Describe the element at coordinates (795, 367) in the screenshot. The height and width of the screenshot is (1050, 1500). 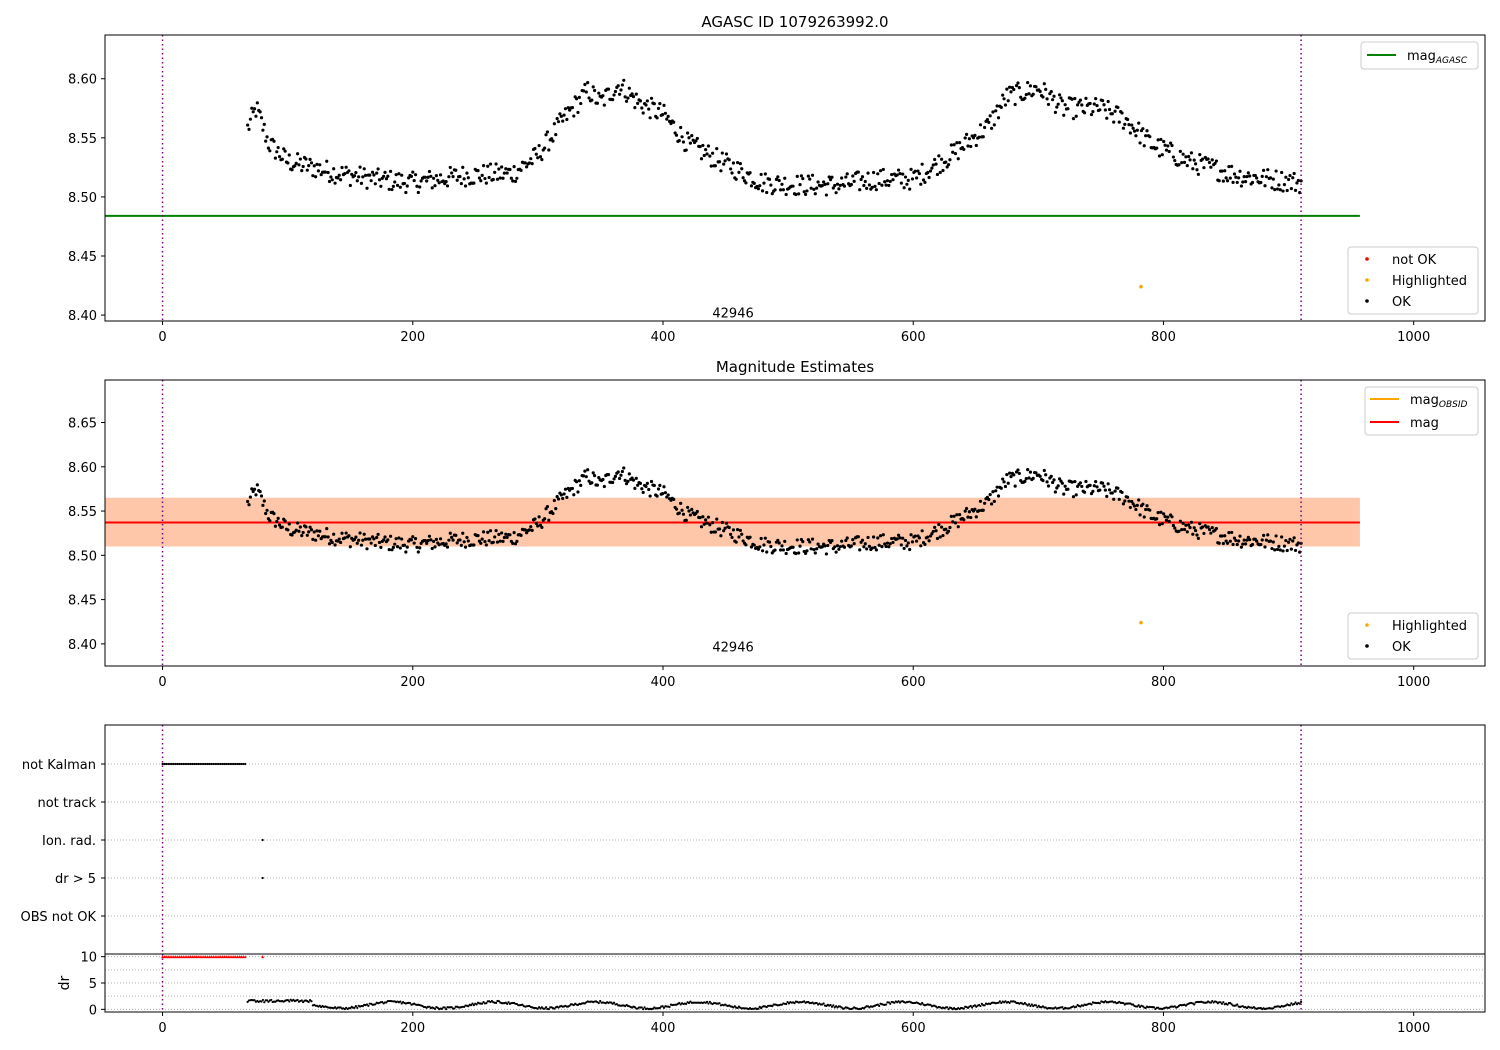
I see `panel2-title: Magnitude Estimates` at that location.